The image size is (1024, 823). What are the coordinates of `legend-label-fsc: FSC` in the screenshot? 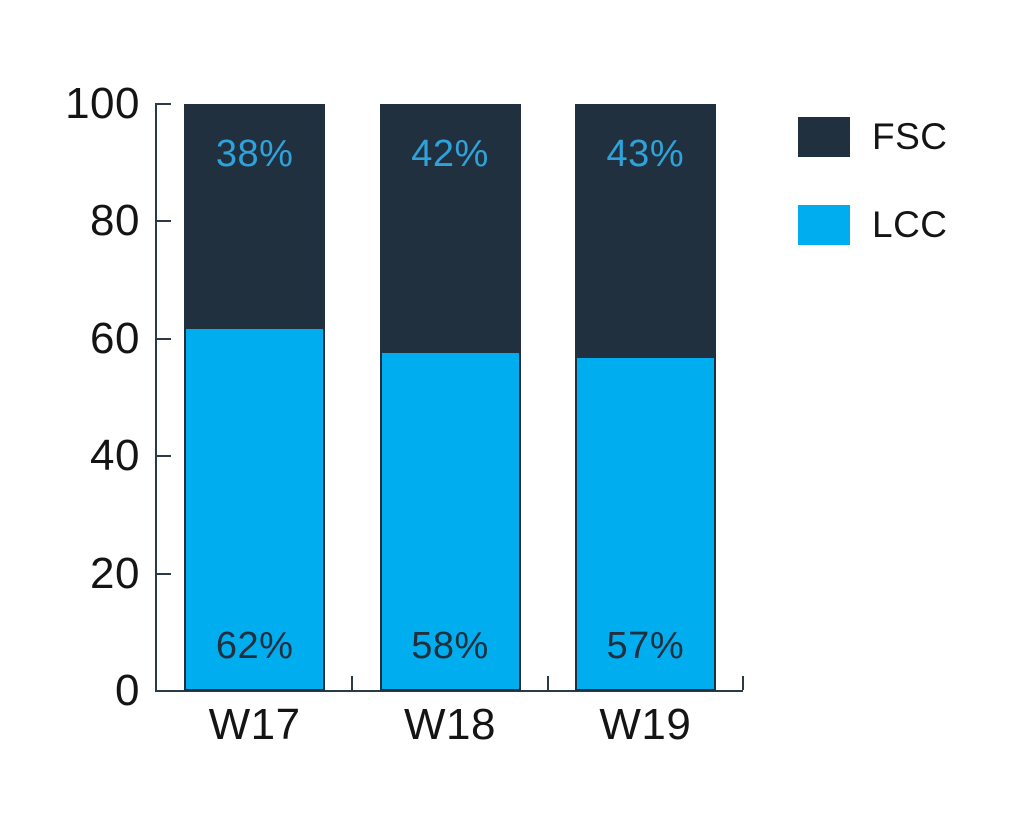 It's located at (910, 136).